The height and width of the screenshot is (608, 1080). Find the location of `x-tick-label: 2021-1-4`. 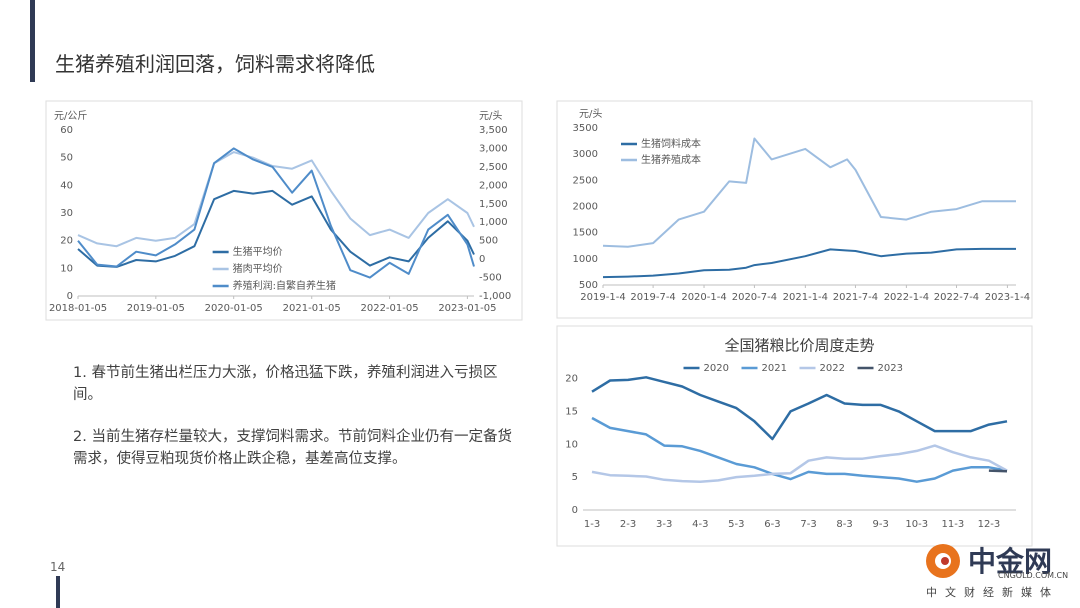

x-tick-label: 2021-1-4 is located at coordinates (805, 297).